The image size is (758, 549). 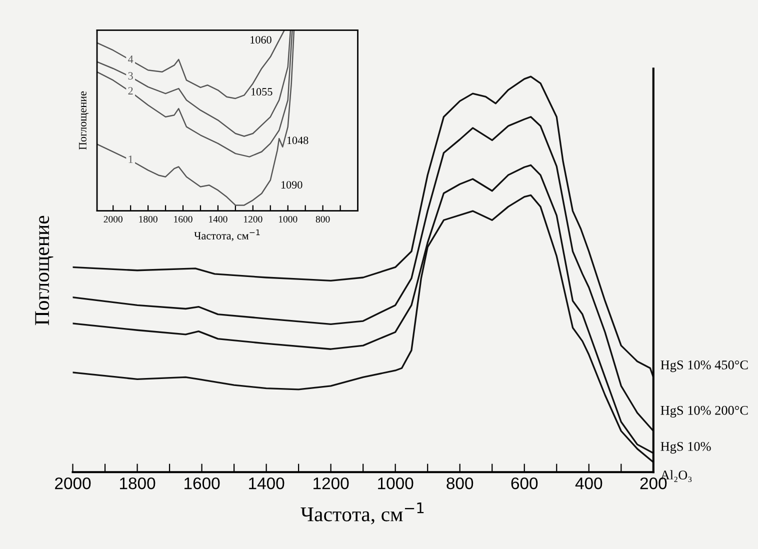 What do you see at coordinates (261, 92) in the screenshot?
I see `annotation: 1055` at bounding box center [261, 92].